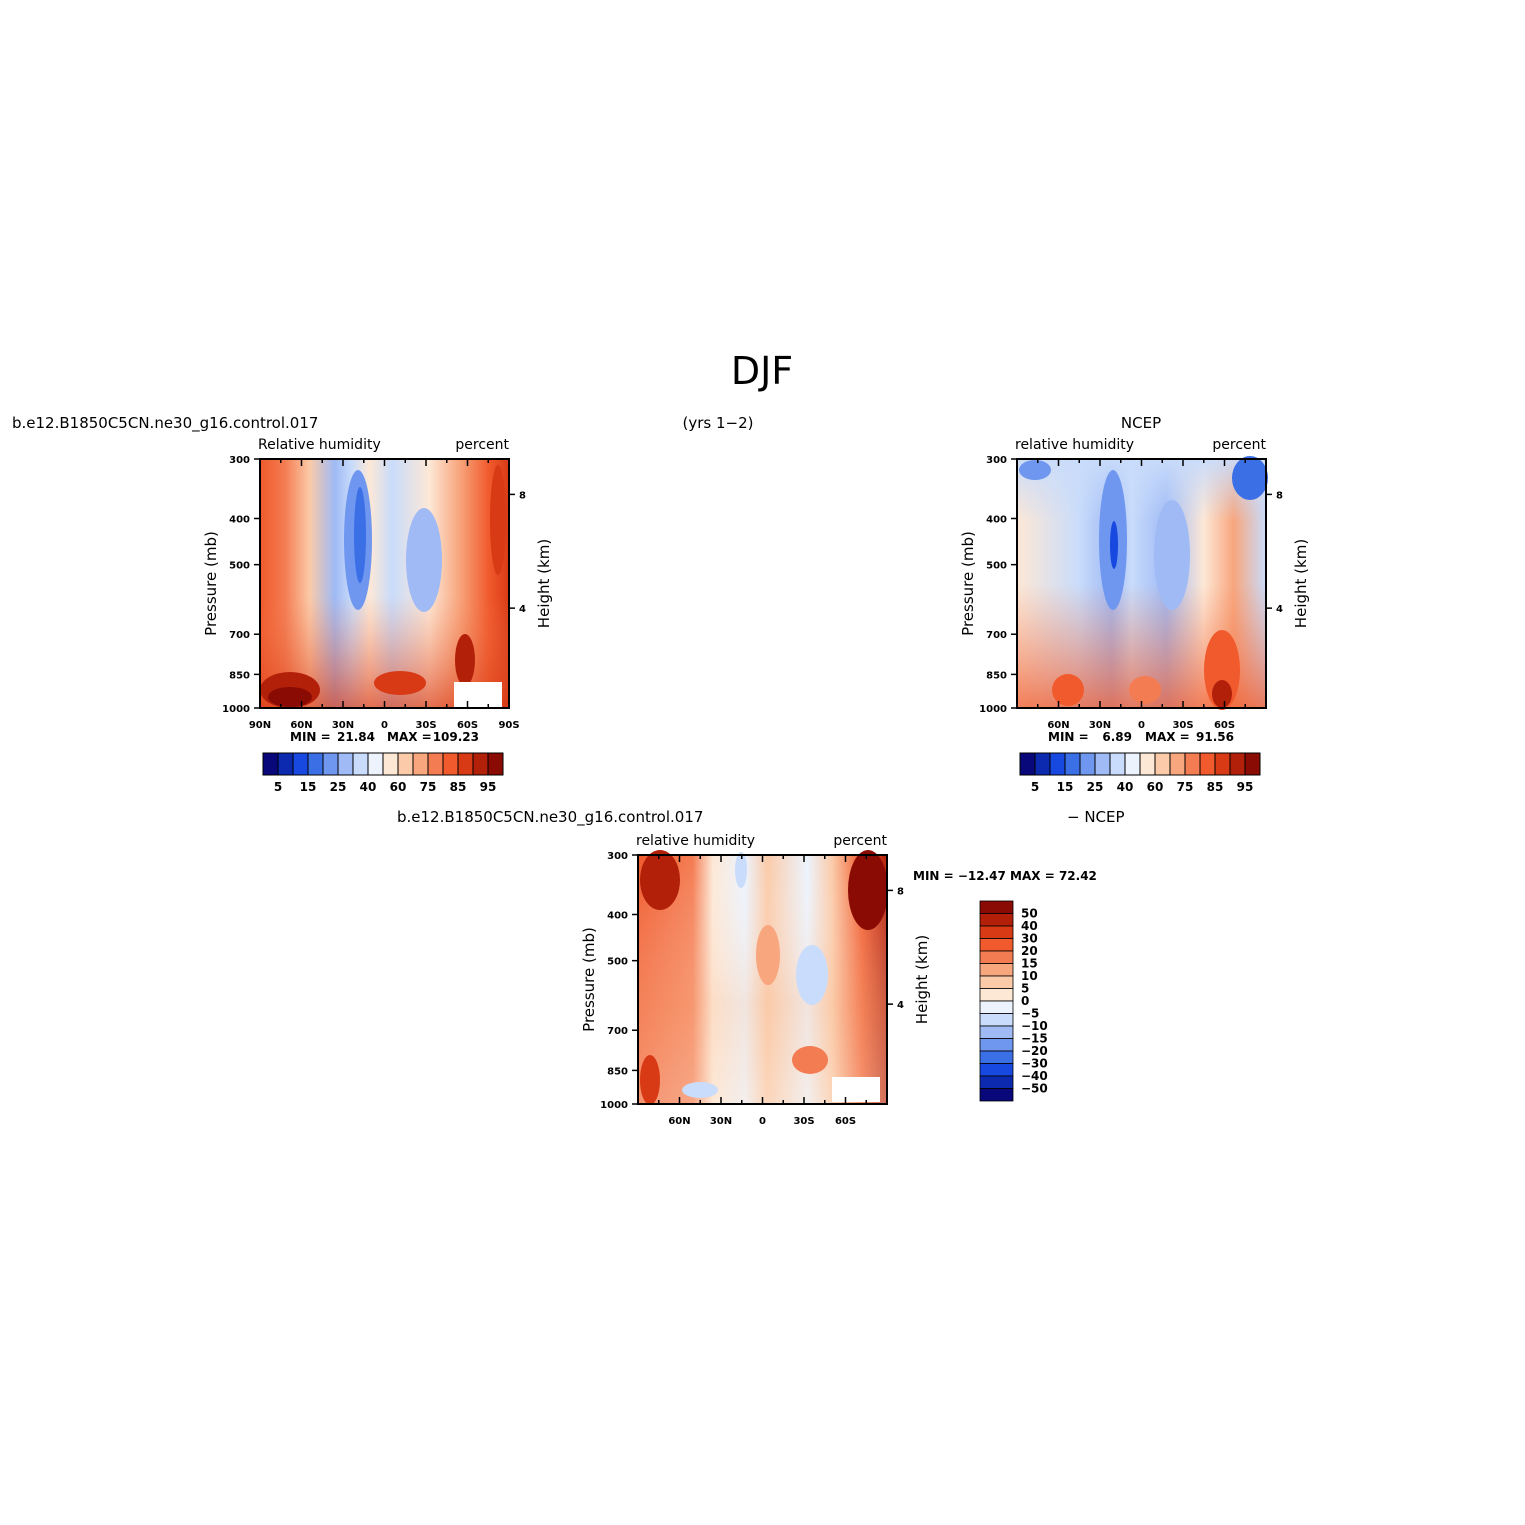  What do you see at coordinates (1030, 1014) in the screenshot?
I see `colorbar-label: −5` at bounding box center [1030, 1014].